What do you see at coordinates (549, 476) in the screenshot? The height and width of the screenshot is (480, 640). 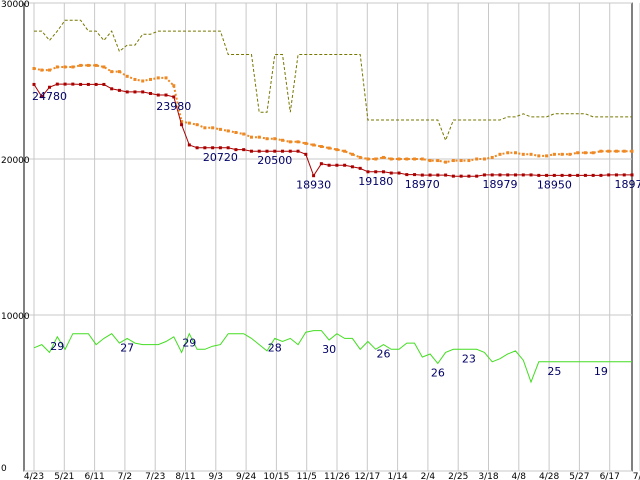 I see `x-tick-label: 4/28` at bounding box center [549, 476].